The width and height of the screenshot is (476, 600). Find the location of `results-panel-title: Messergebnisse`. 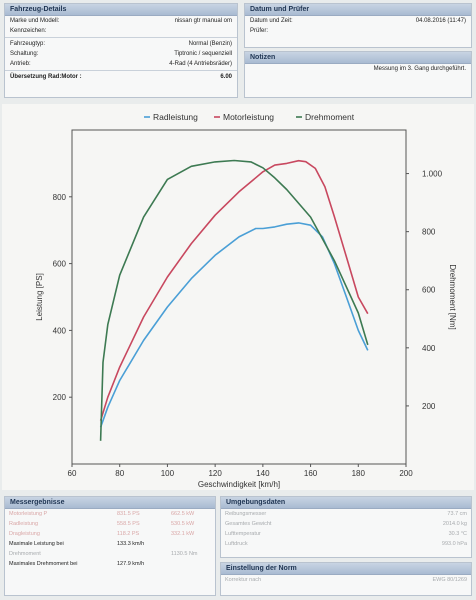

results-panel-title: Messergebnisse is located at coordinates (110, 503).